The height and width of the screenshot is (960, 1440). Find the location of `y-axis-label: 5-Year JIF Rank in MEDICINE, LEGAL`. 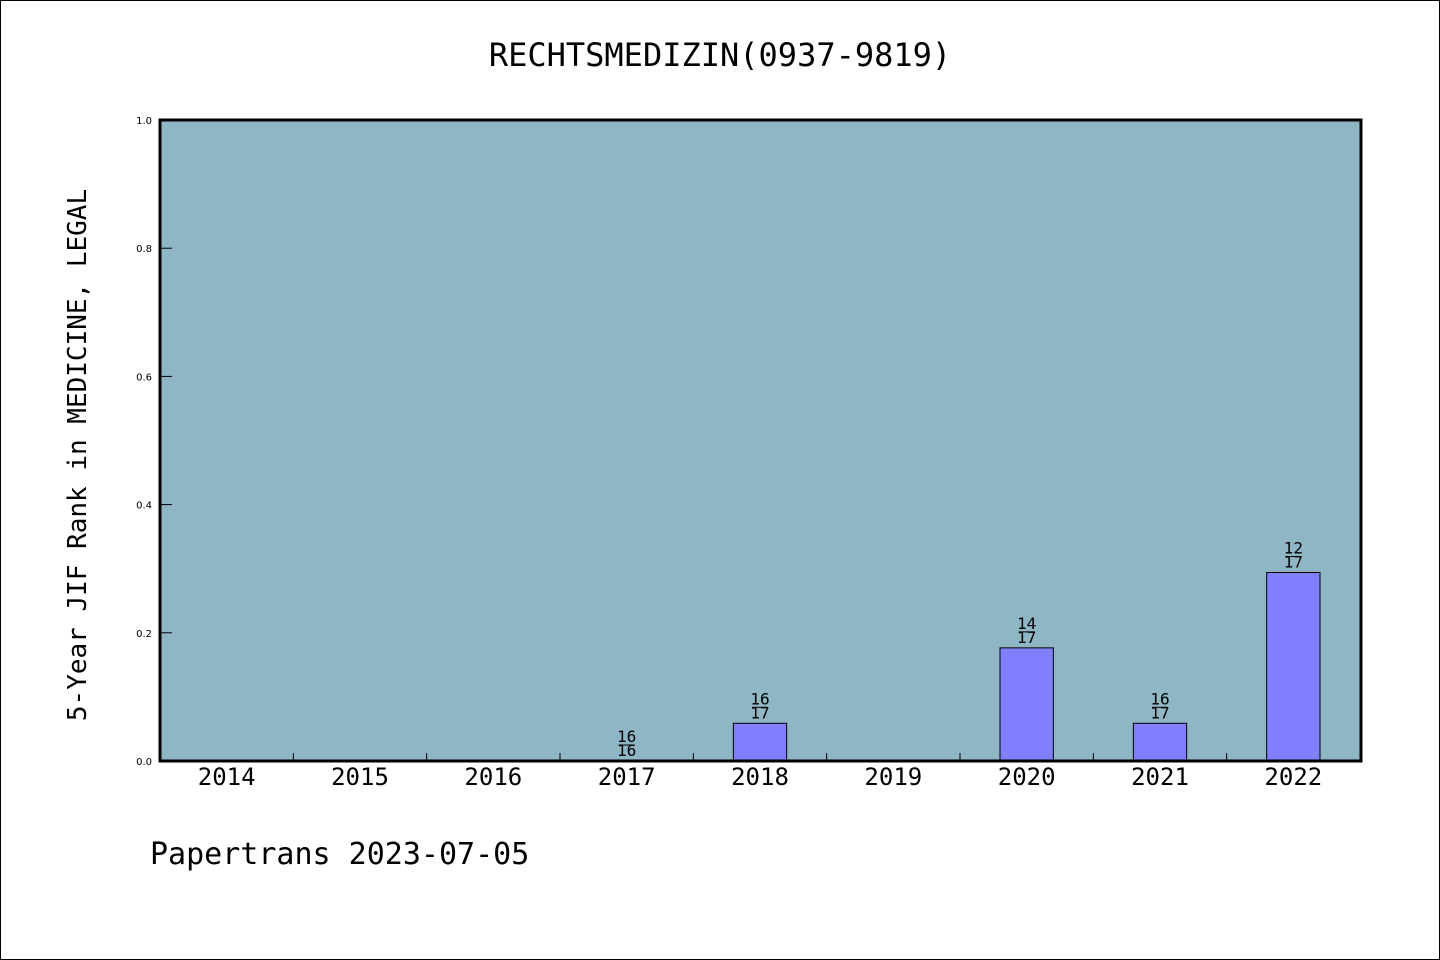

y-axis-label: 5-Year JIF Rank in MEDICINE, LEGAL is located at coordinates (78, 455).